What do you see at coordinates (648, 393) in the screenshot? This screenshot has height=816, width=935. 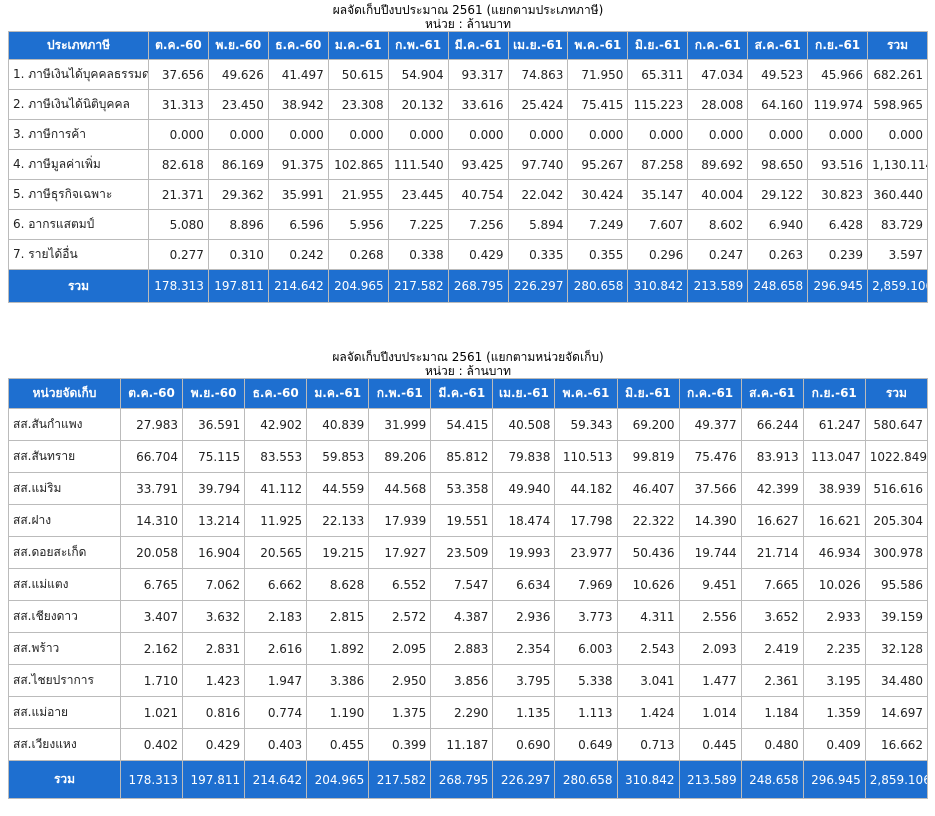 I see `header-cell: มิ.ย.-61` at bounding box center [648, 393].